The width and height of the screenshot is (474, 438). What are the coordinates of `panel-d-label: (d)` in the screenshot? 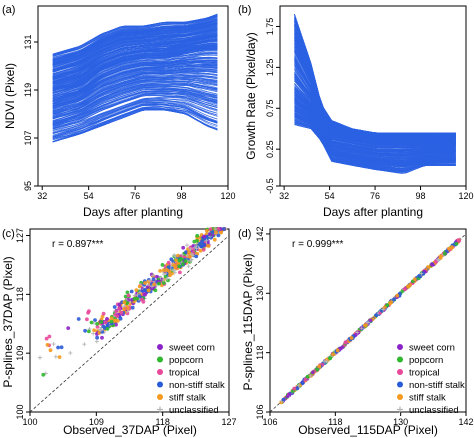 It's located at (244, 234).